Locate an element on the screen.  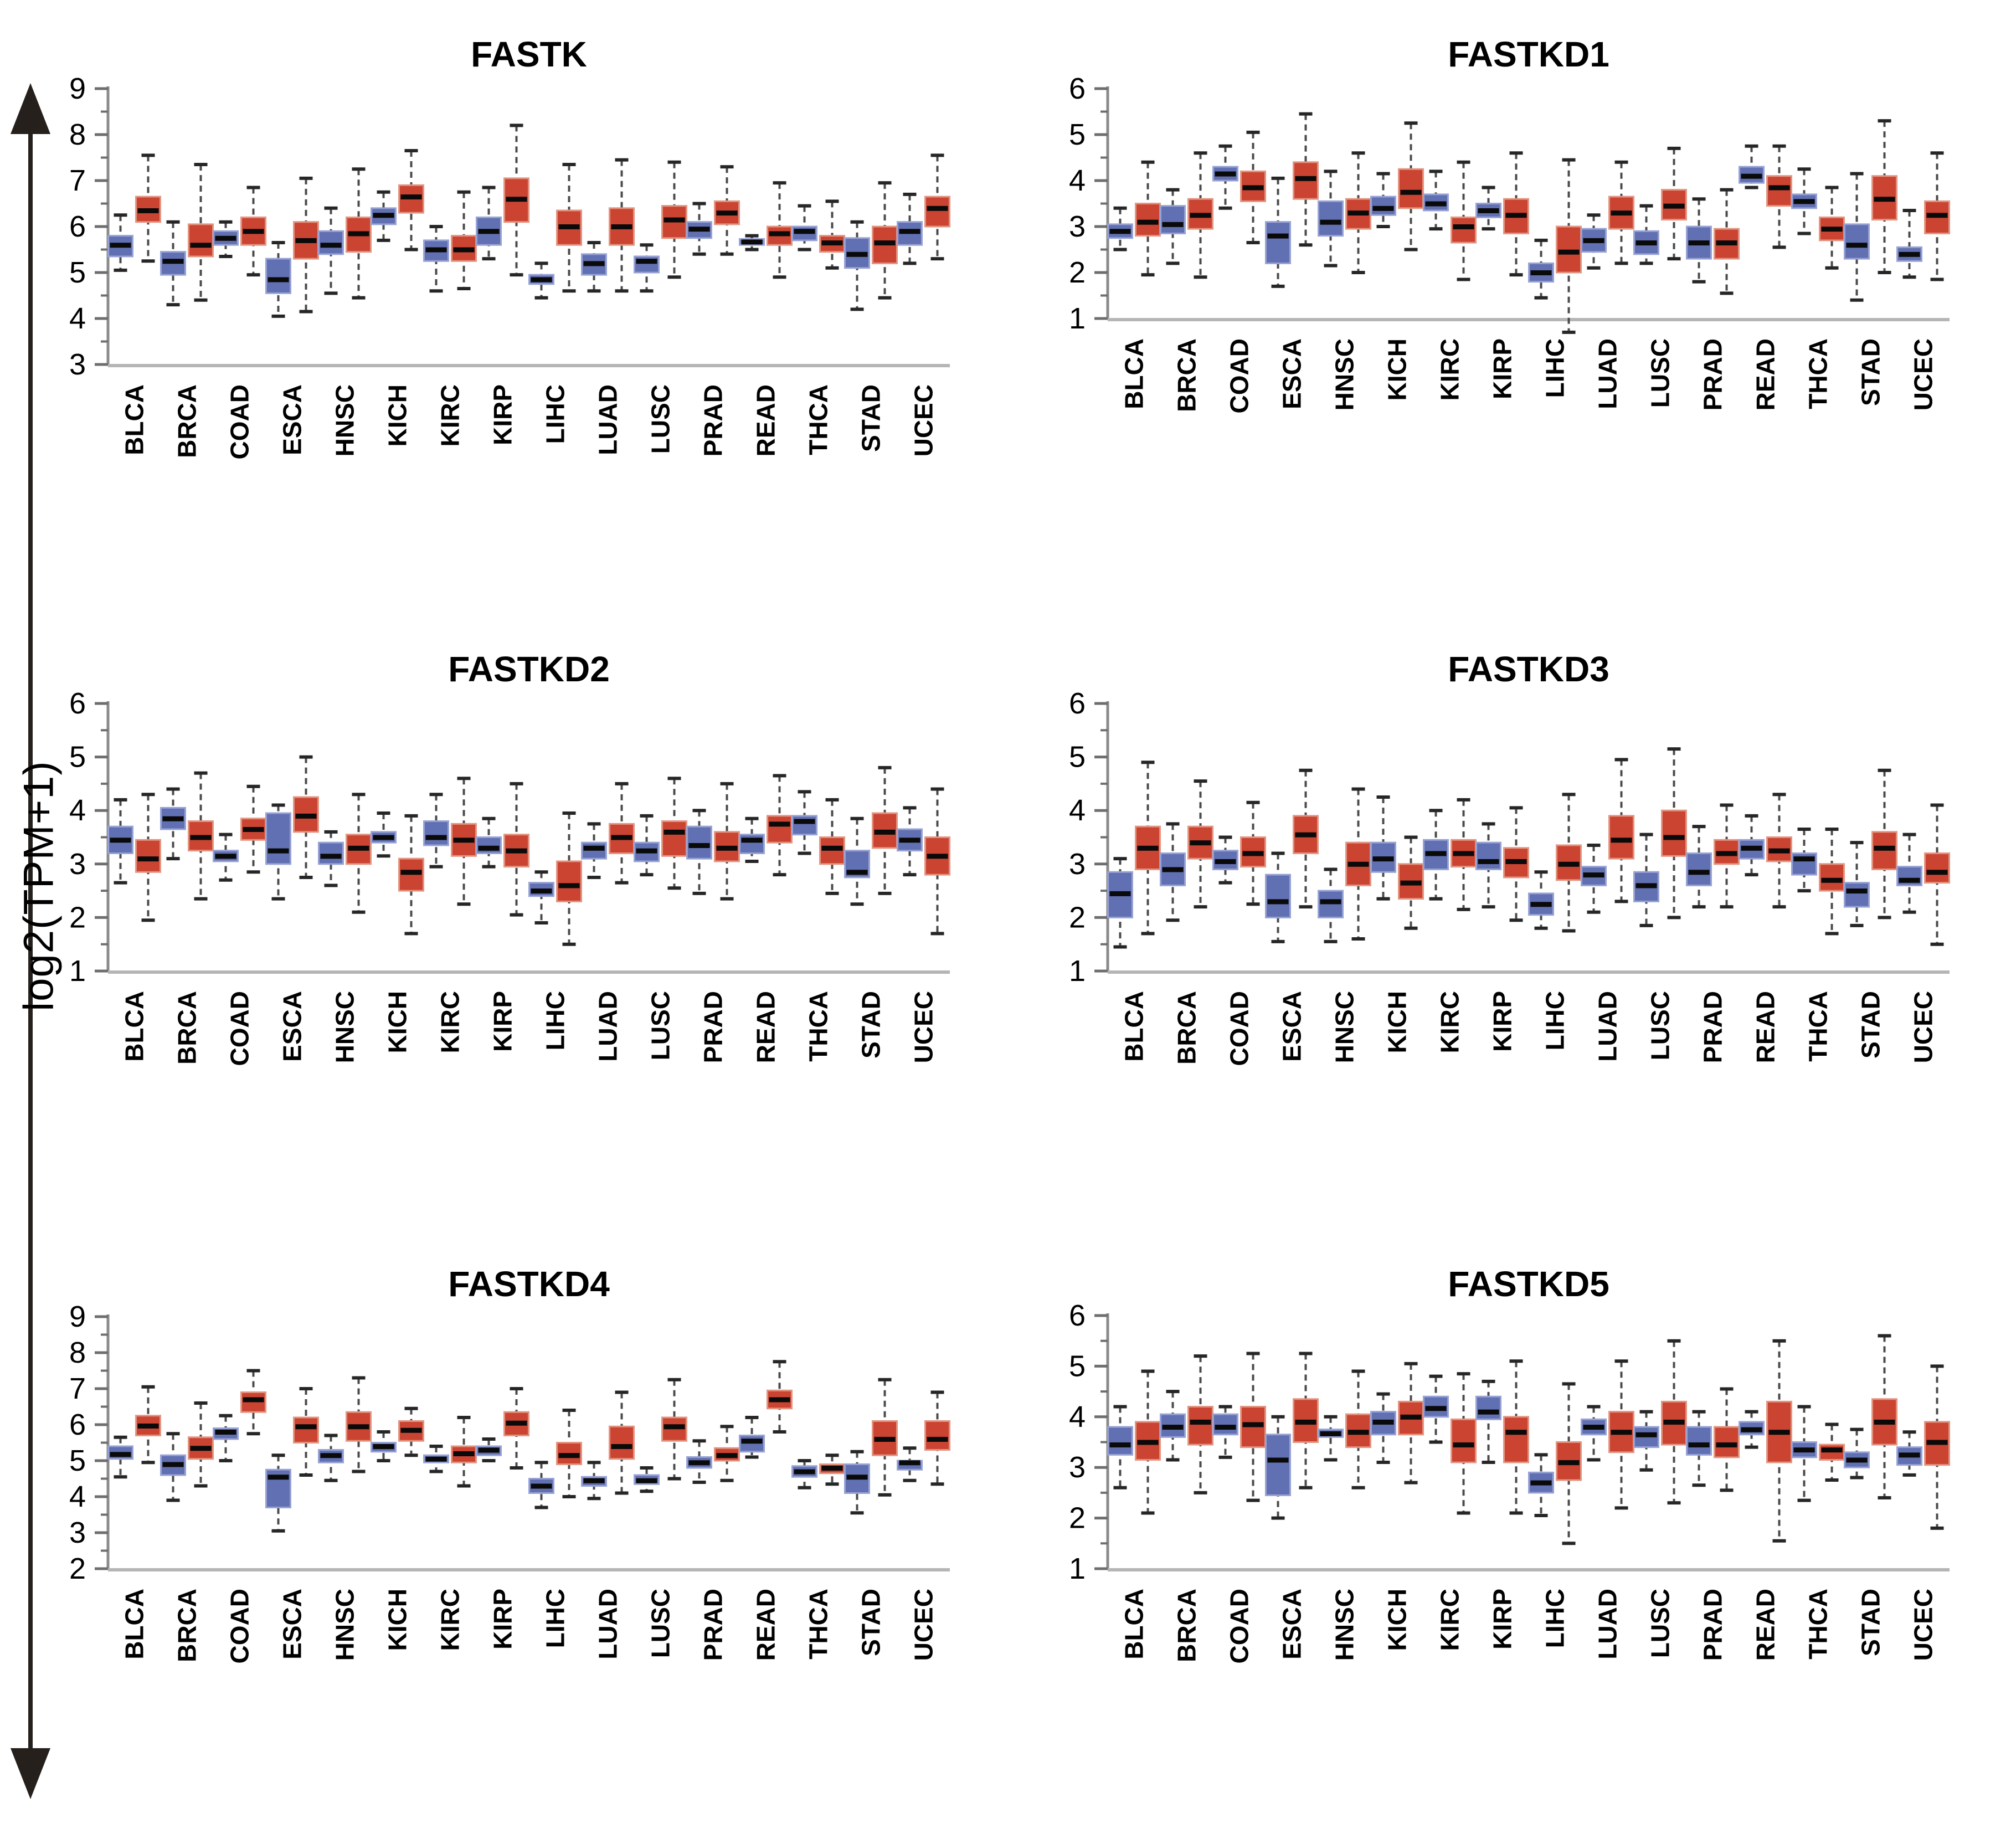
box-FASTKD4-THCA-blue is located at coordinates (804, 1474).